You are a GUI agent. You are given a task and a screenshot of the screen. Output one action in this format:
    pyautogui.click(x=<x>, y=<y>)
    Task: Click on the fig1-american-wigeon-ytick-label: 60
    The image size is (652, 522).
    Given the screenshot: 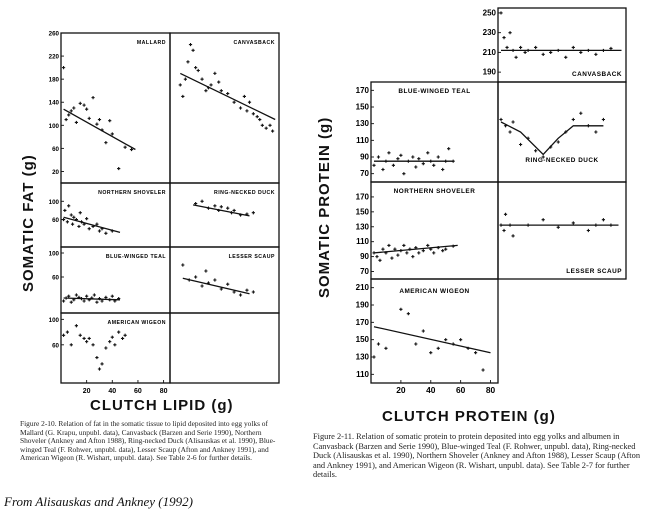 What is the action you would take?
    pyautogui.click(x=55, y=345)
    